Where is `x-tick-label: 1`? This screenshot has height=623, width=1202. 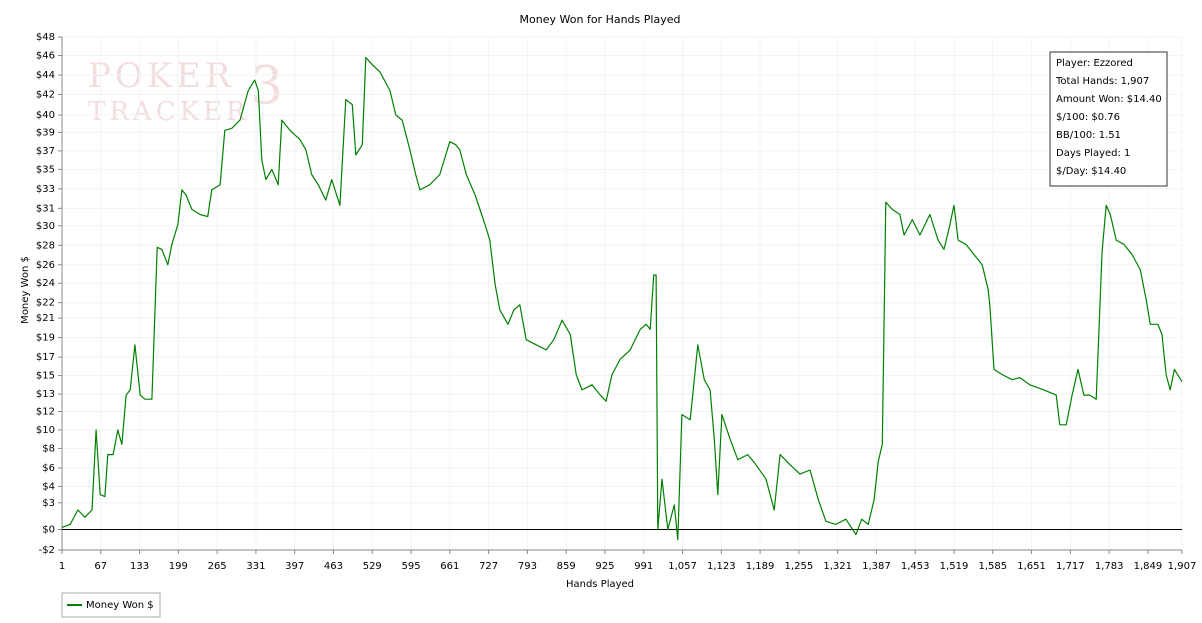 x-tick-label: 1 is located at coordinates (62, 566).